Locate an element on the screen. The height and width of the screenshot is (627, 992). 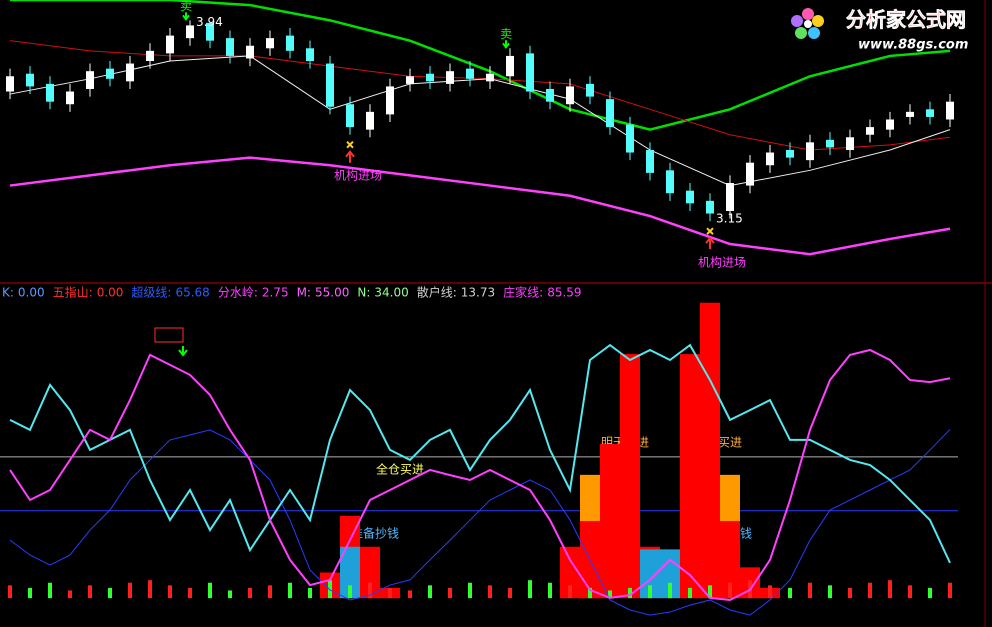
logo-center is located at coordinates (808, 24).